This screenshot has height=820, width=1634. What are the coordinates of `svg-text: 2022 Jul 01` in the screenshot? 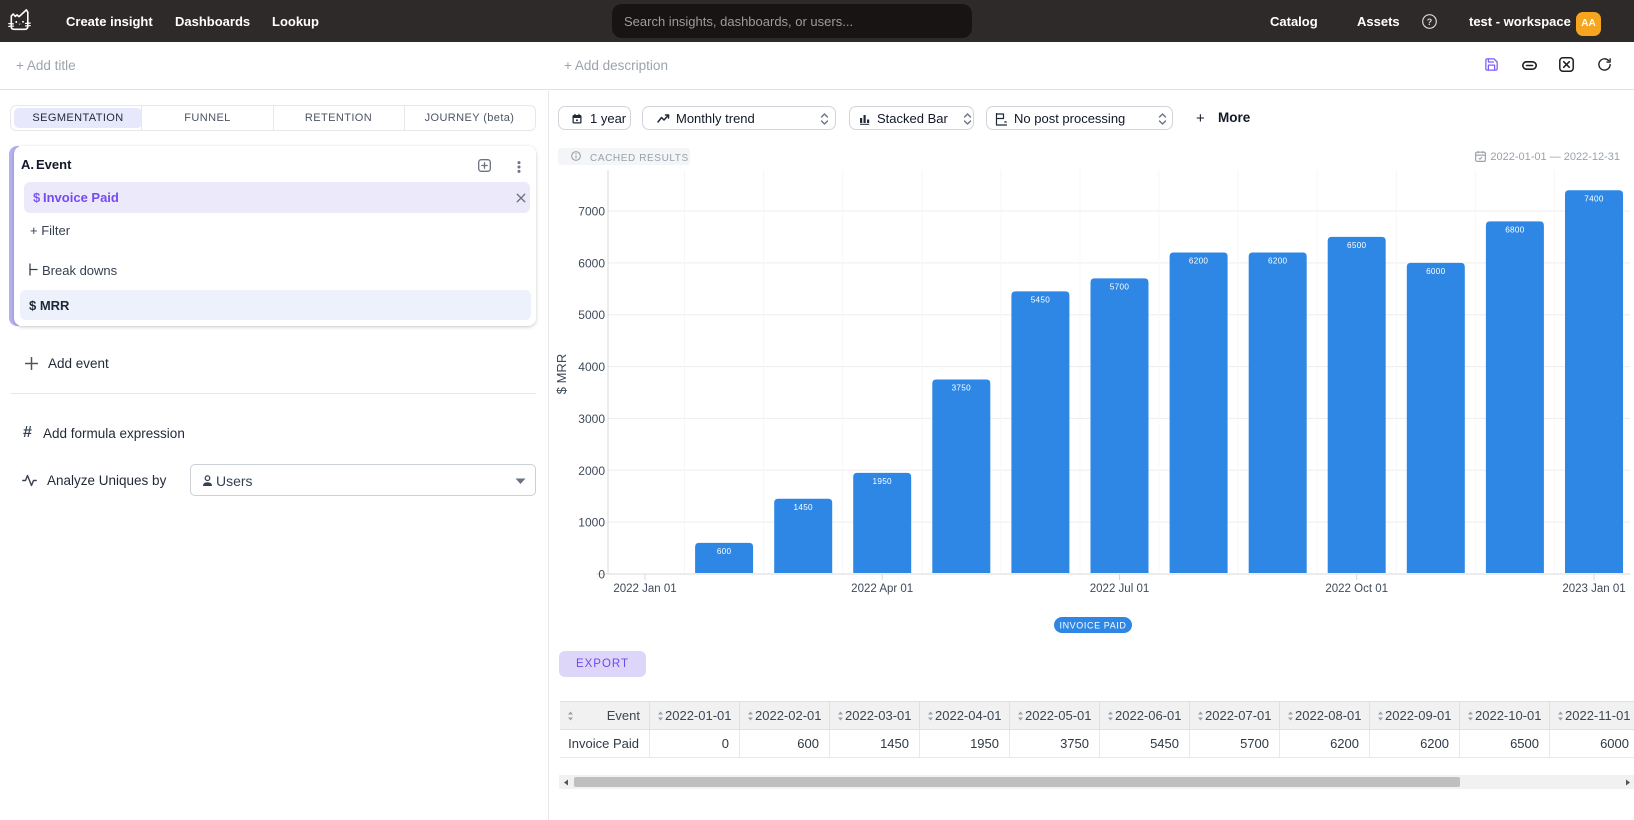 It's located at (1119, 589).